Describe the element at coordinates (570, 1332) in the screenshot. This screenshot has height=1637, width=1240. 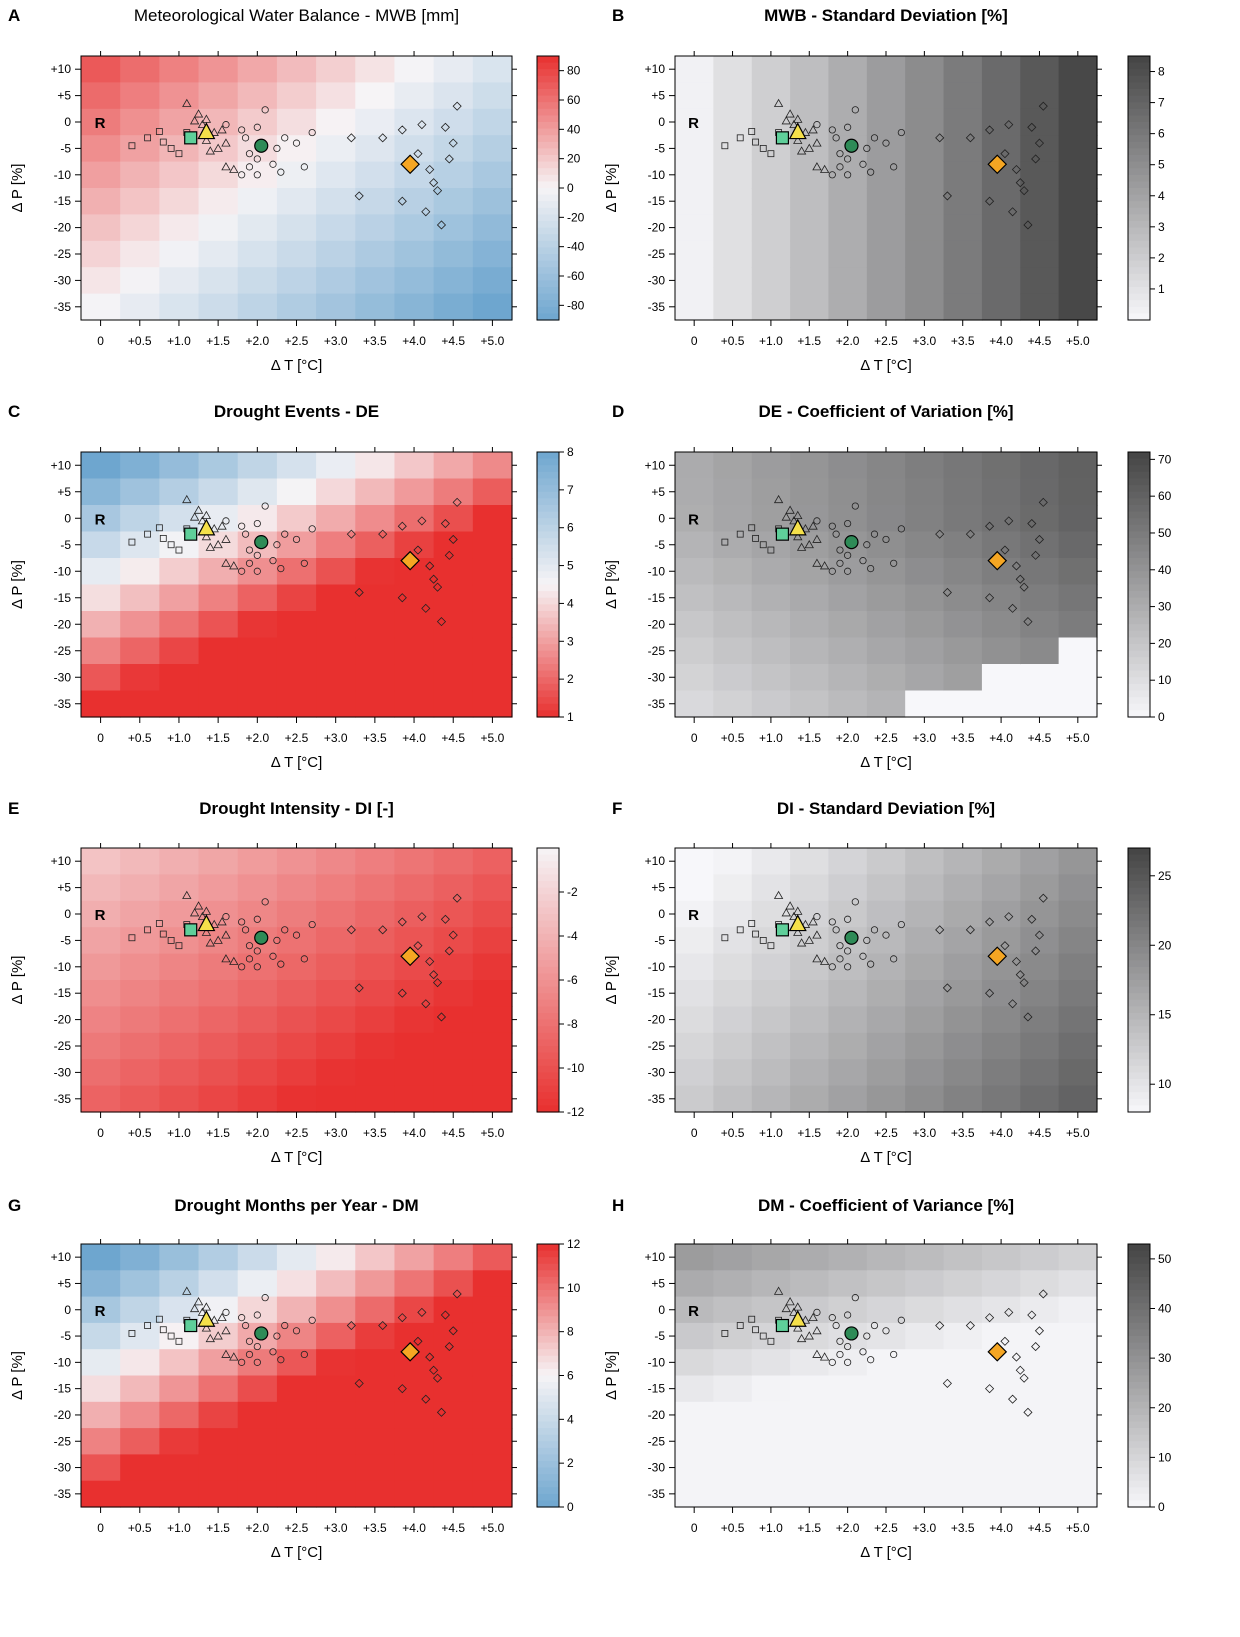
I see `colorbar-tick-label: 8` at that location.